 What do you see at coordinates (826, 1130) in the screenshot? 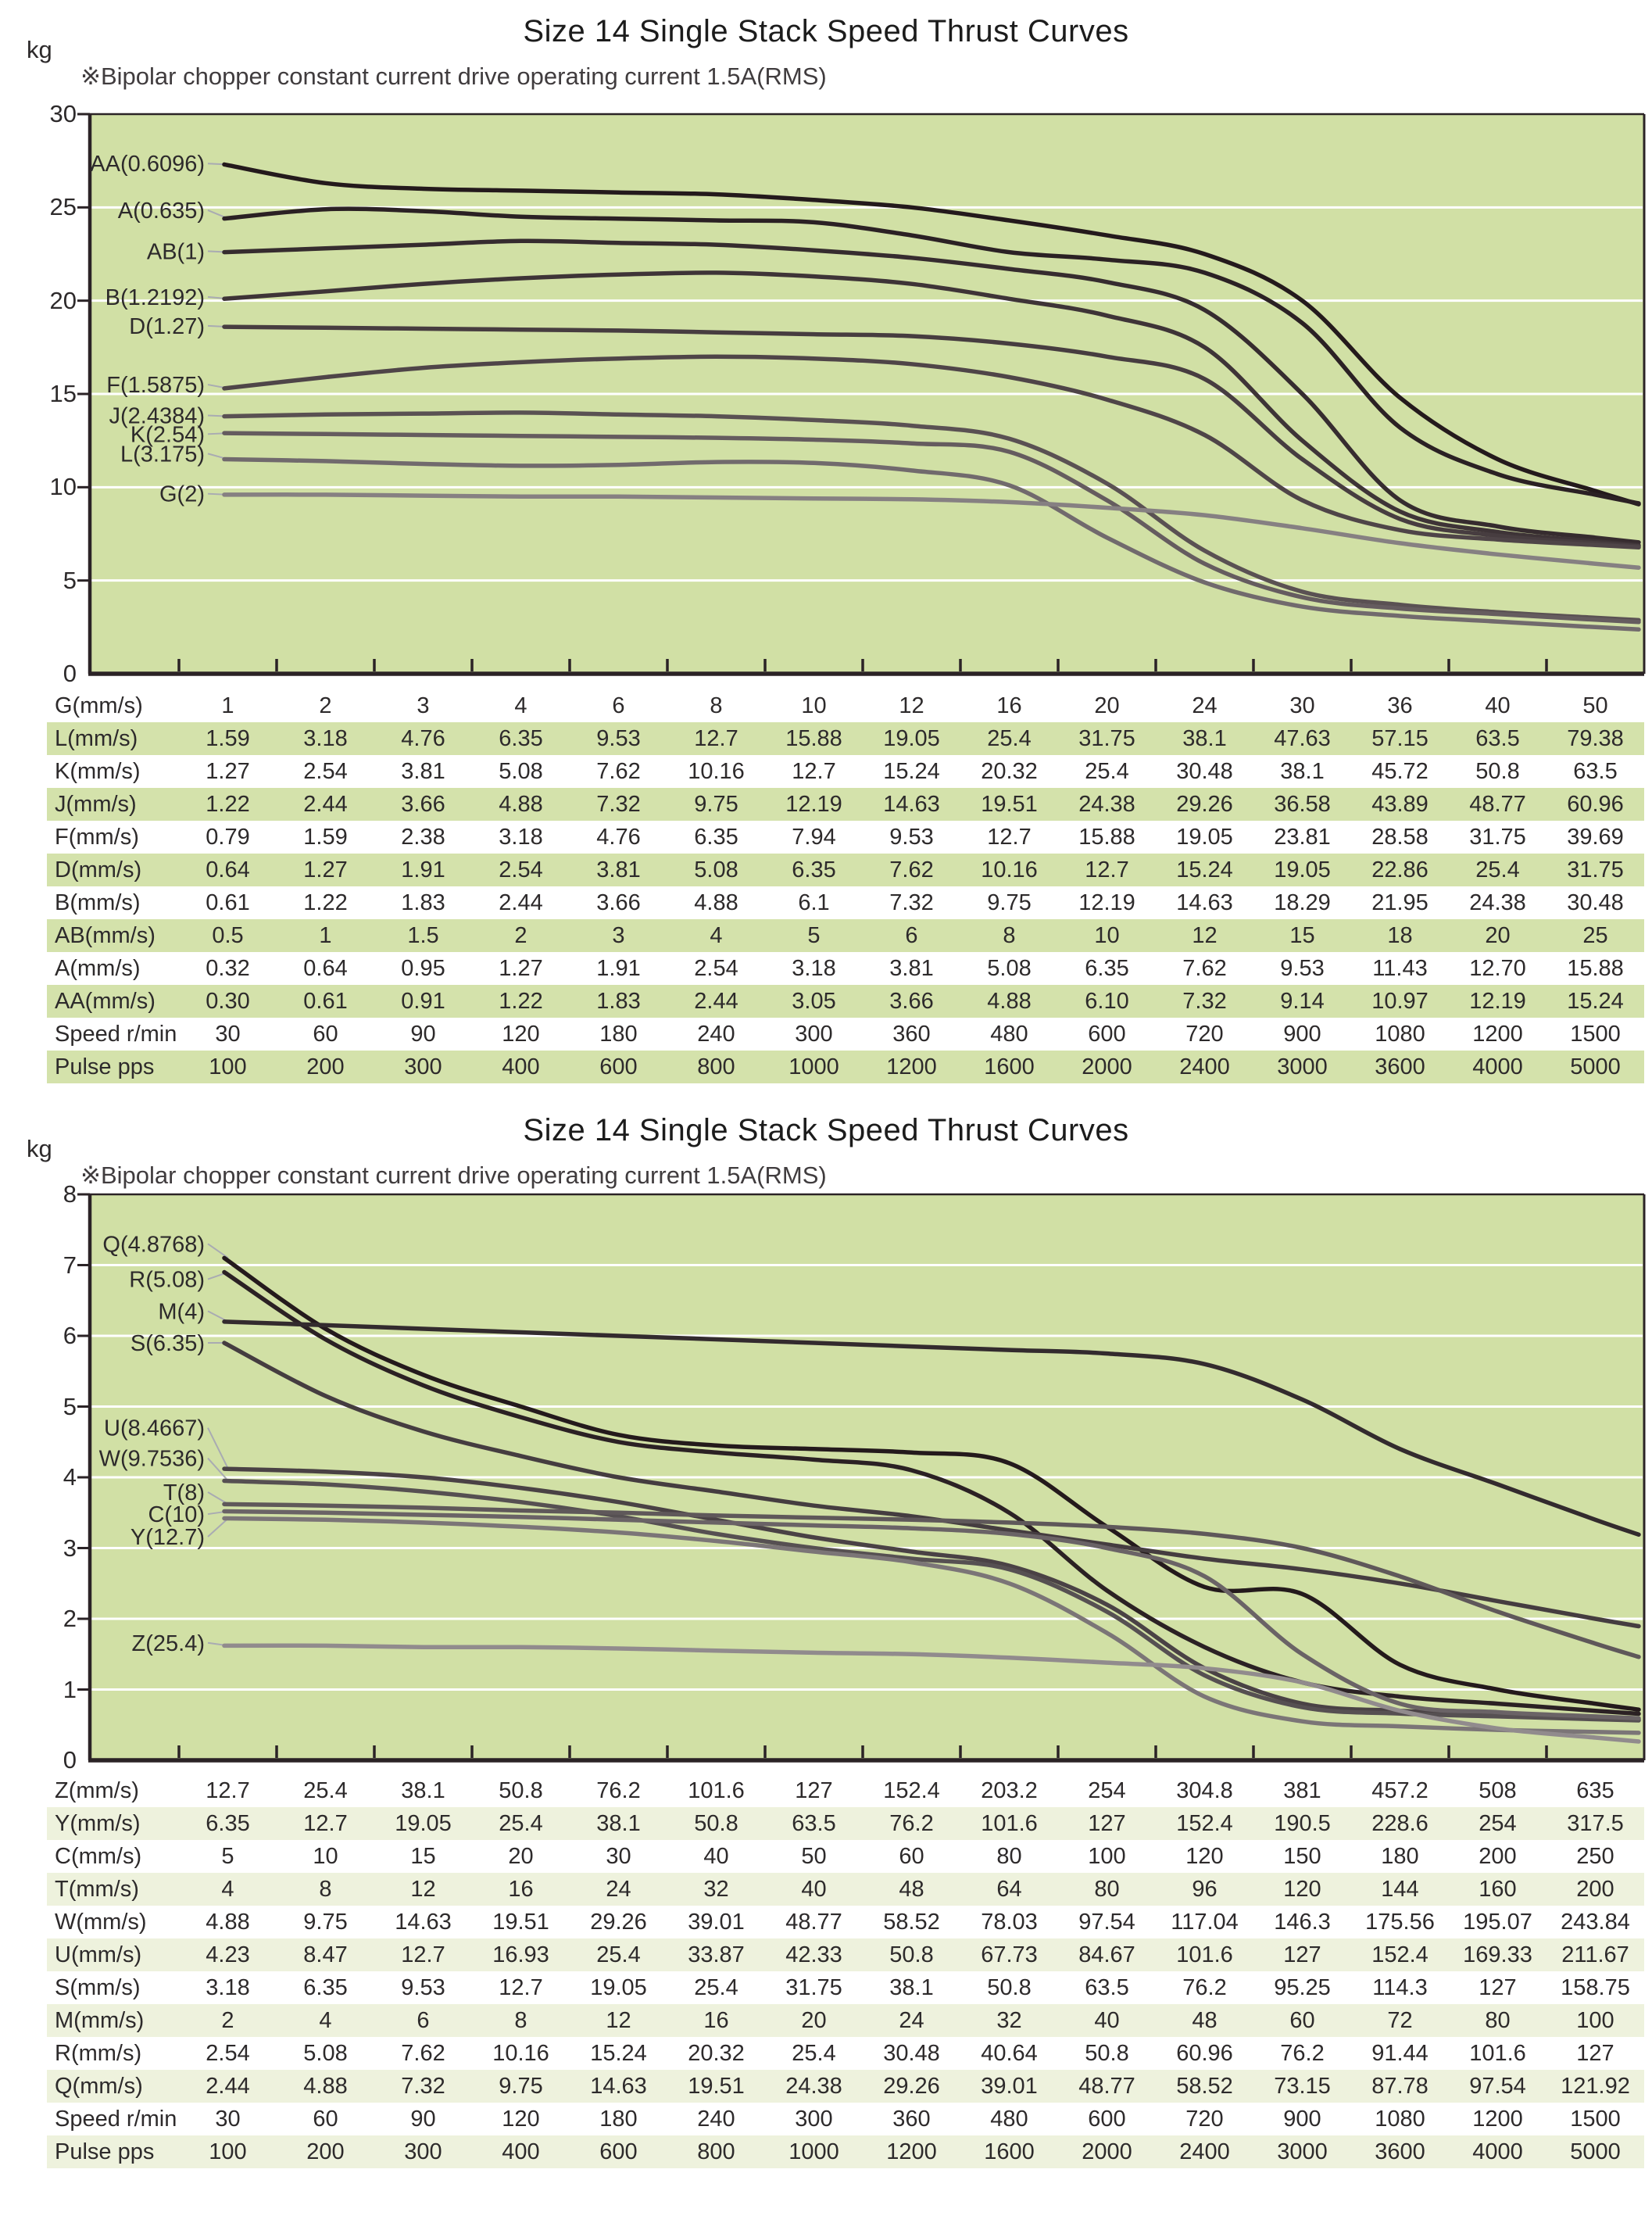
I see `chart2-title: Size 14 Single Stack Speed Thrust Curves` at bounding box center [826, 1130].